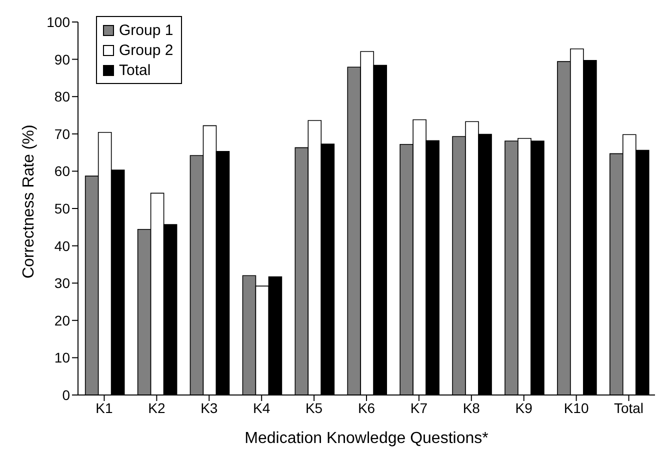 This screenshot has height=465, width=671. I want to click on y-tick-label: 60, so click(62, 171).